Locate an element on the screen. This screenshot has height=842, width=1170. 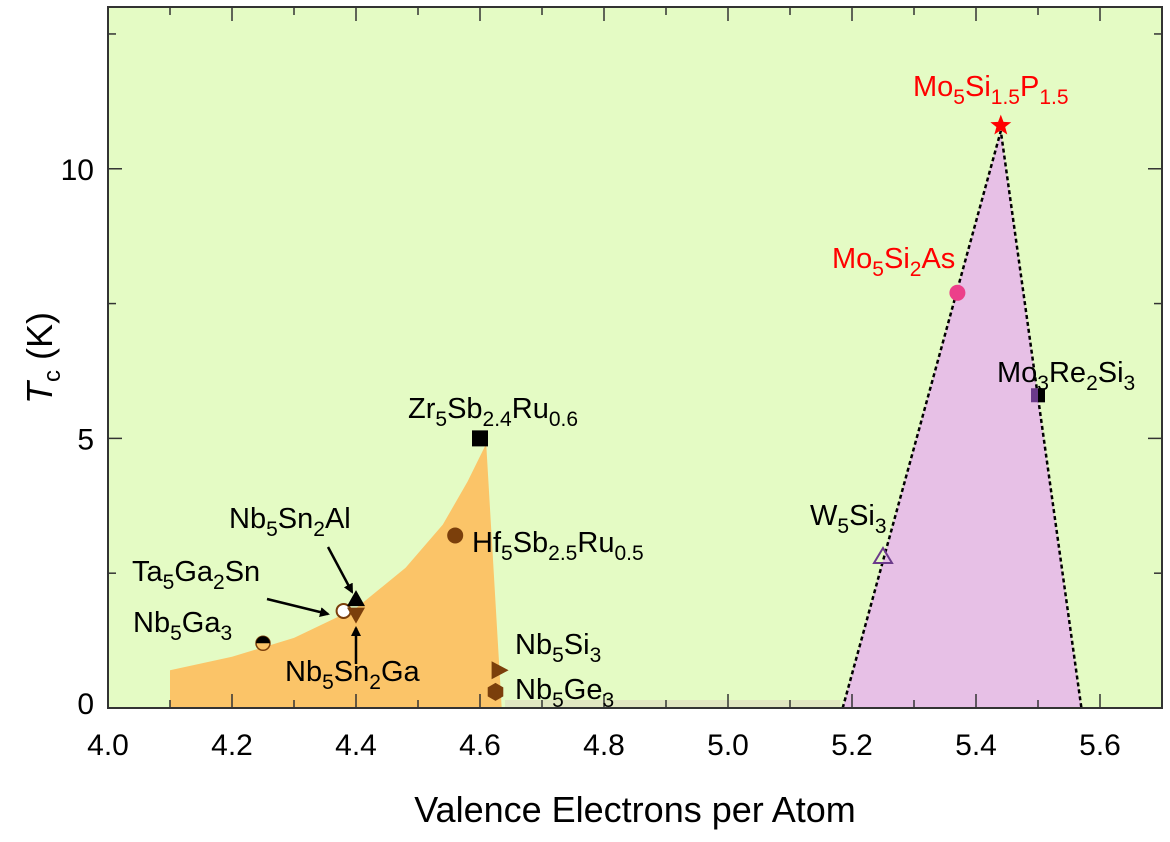
data-point-Nb5Ge3 is located at coordinates (495, 691).